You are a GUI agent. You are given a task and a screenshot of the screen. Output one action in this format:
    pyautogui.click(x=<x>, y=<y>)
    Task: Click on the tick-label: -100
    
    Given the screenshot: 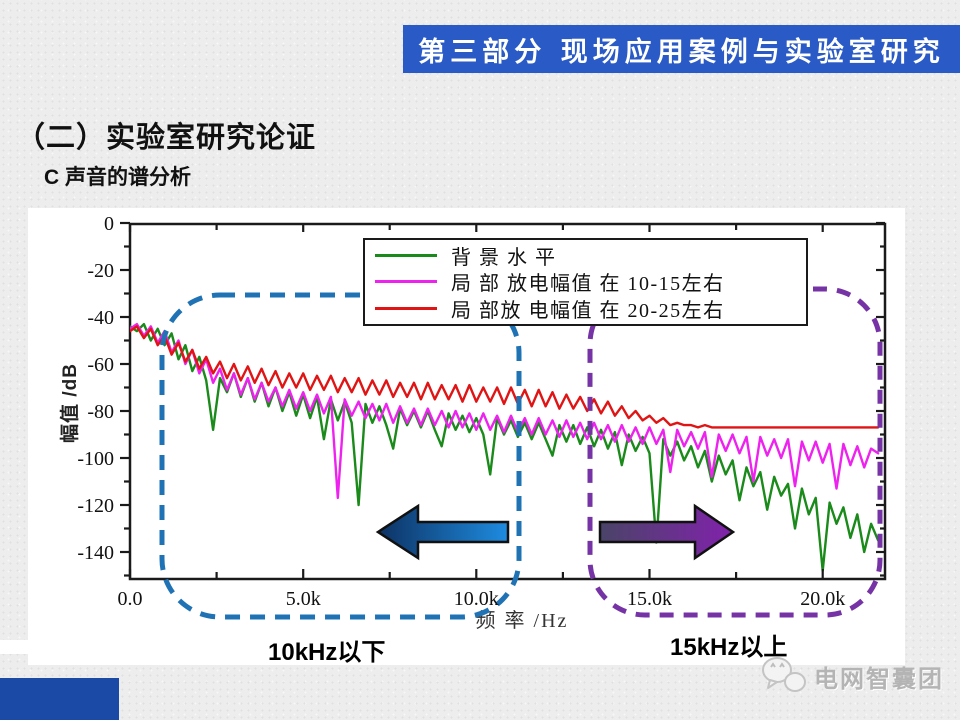 What is the action you would take?
    pyautogui.click(x=95, y=459)
    